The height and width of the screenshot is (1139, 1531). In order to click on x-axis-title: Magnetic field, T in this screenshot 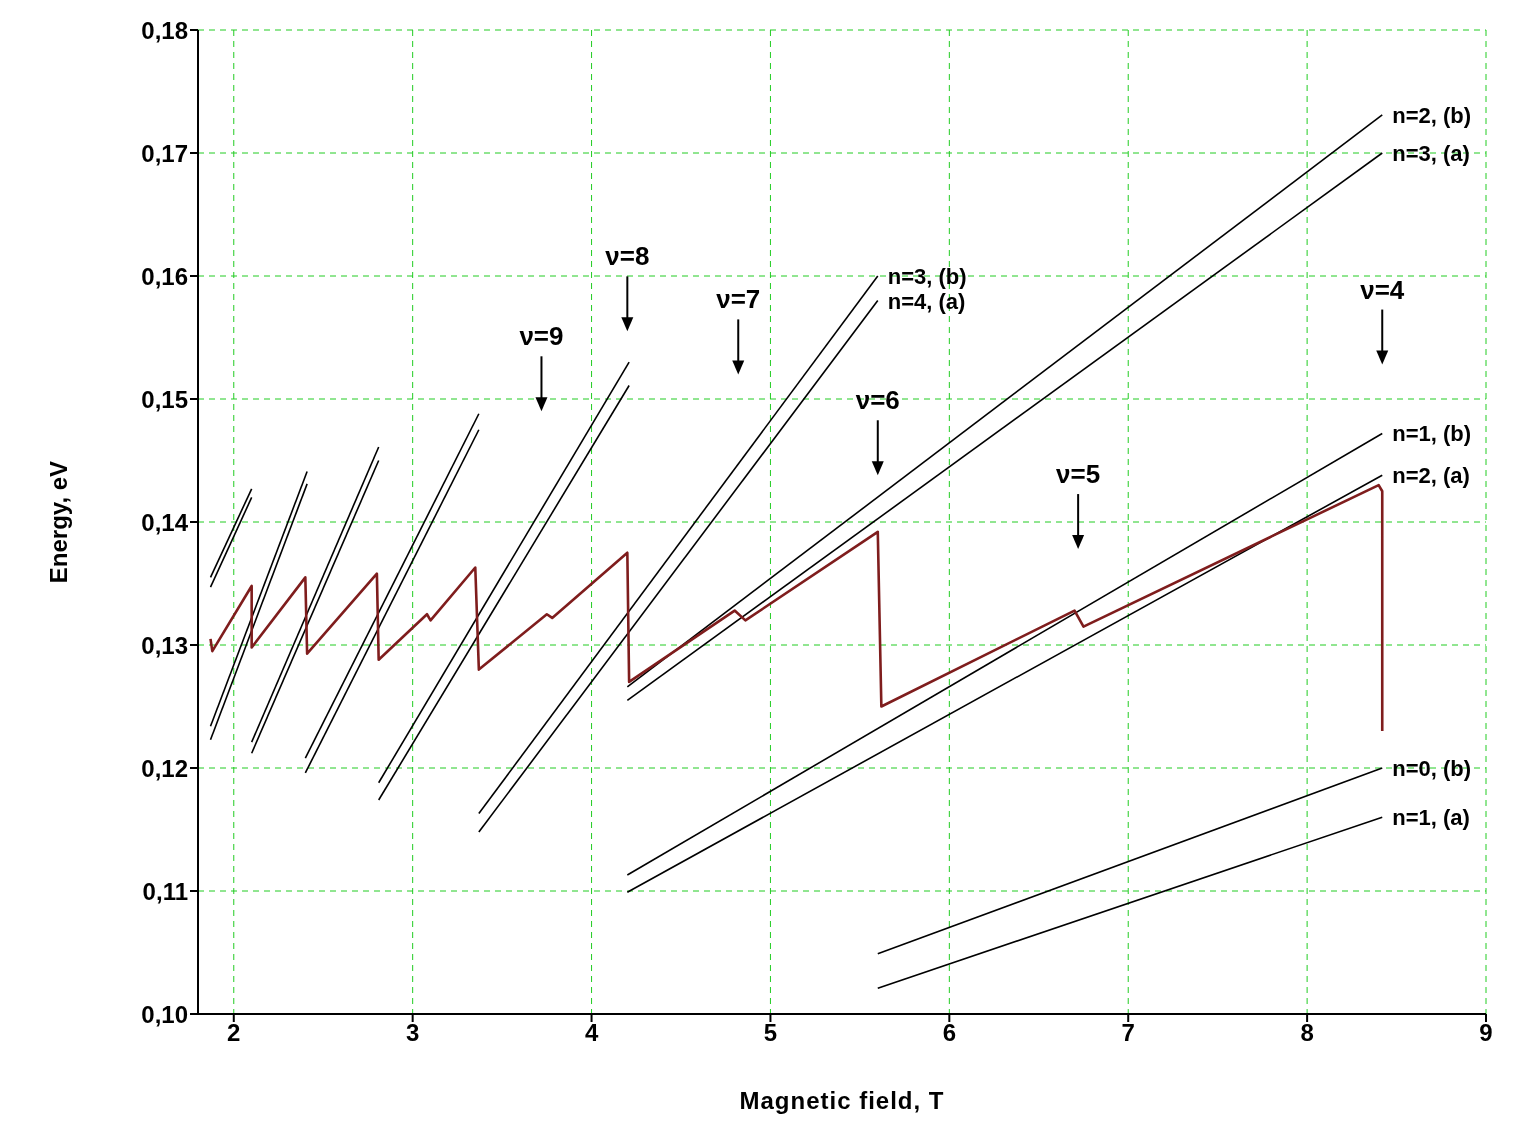, I will do `click(842, 1100)`.